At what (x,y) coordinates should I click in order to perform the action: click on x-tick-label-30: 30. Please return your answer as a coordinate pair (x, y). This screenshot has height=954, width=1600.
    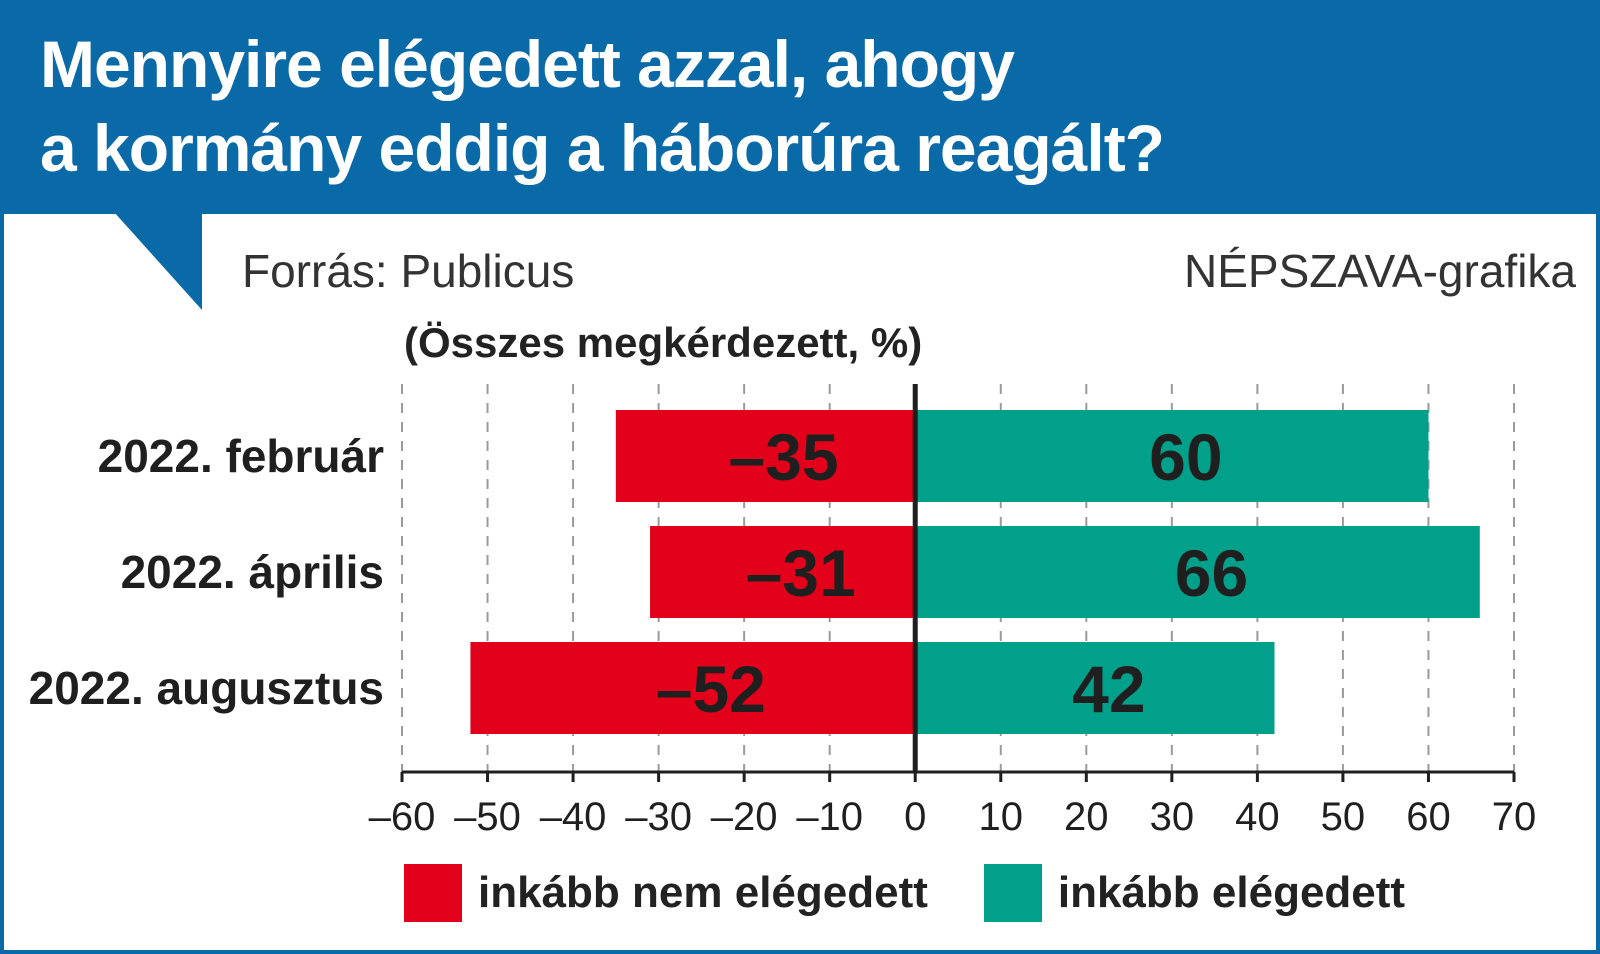
    Looking at the image, I should click on (1172, 817).